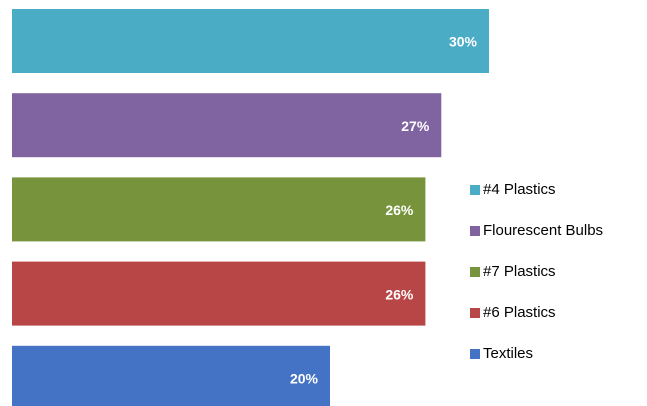 Image resolution: width=647 pixels, height=406 pixels. I want to click on legend-label: #6 Plastics, so click(519, 312).